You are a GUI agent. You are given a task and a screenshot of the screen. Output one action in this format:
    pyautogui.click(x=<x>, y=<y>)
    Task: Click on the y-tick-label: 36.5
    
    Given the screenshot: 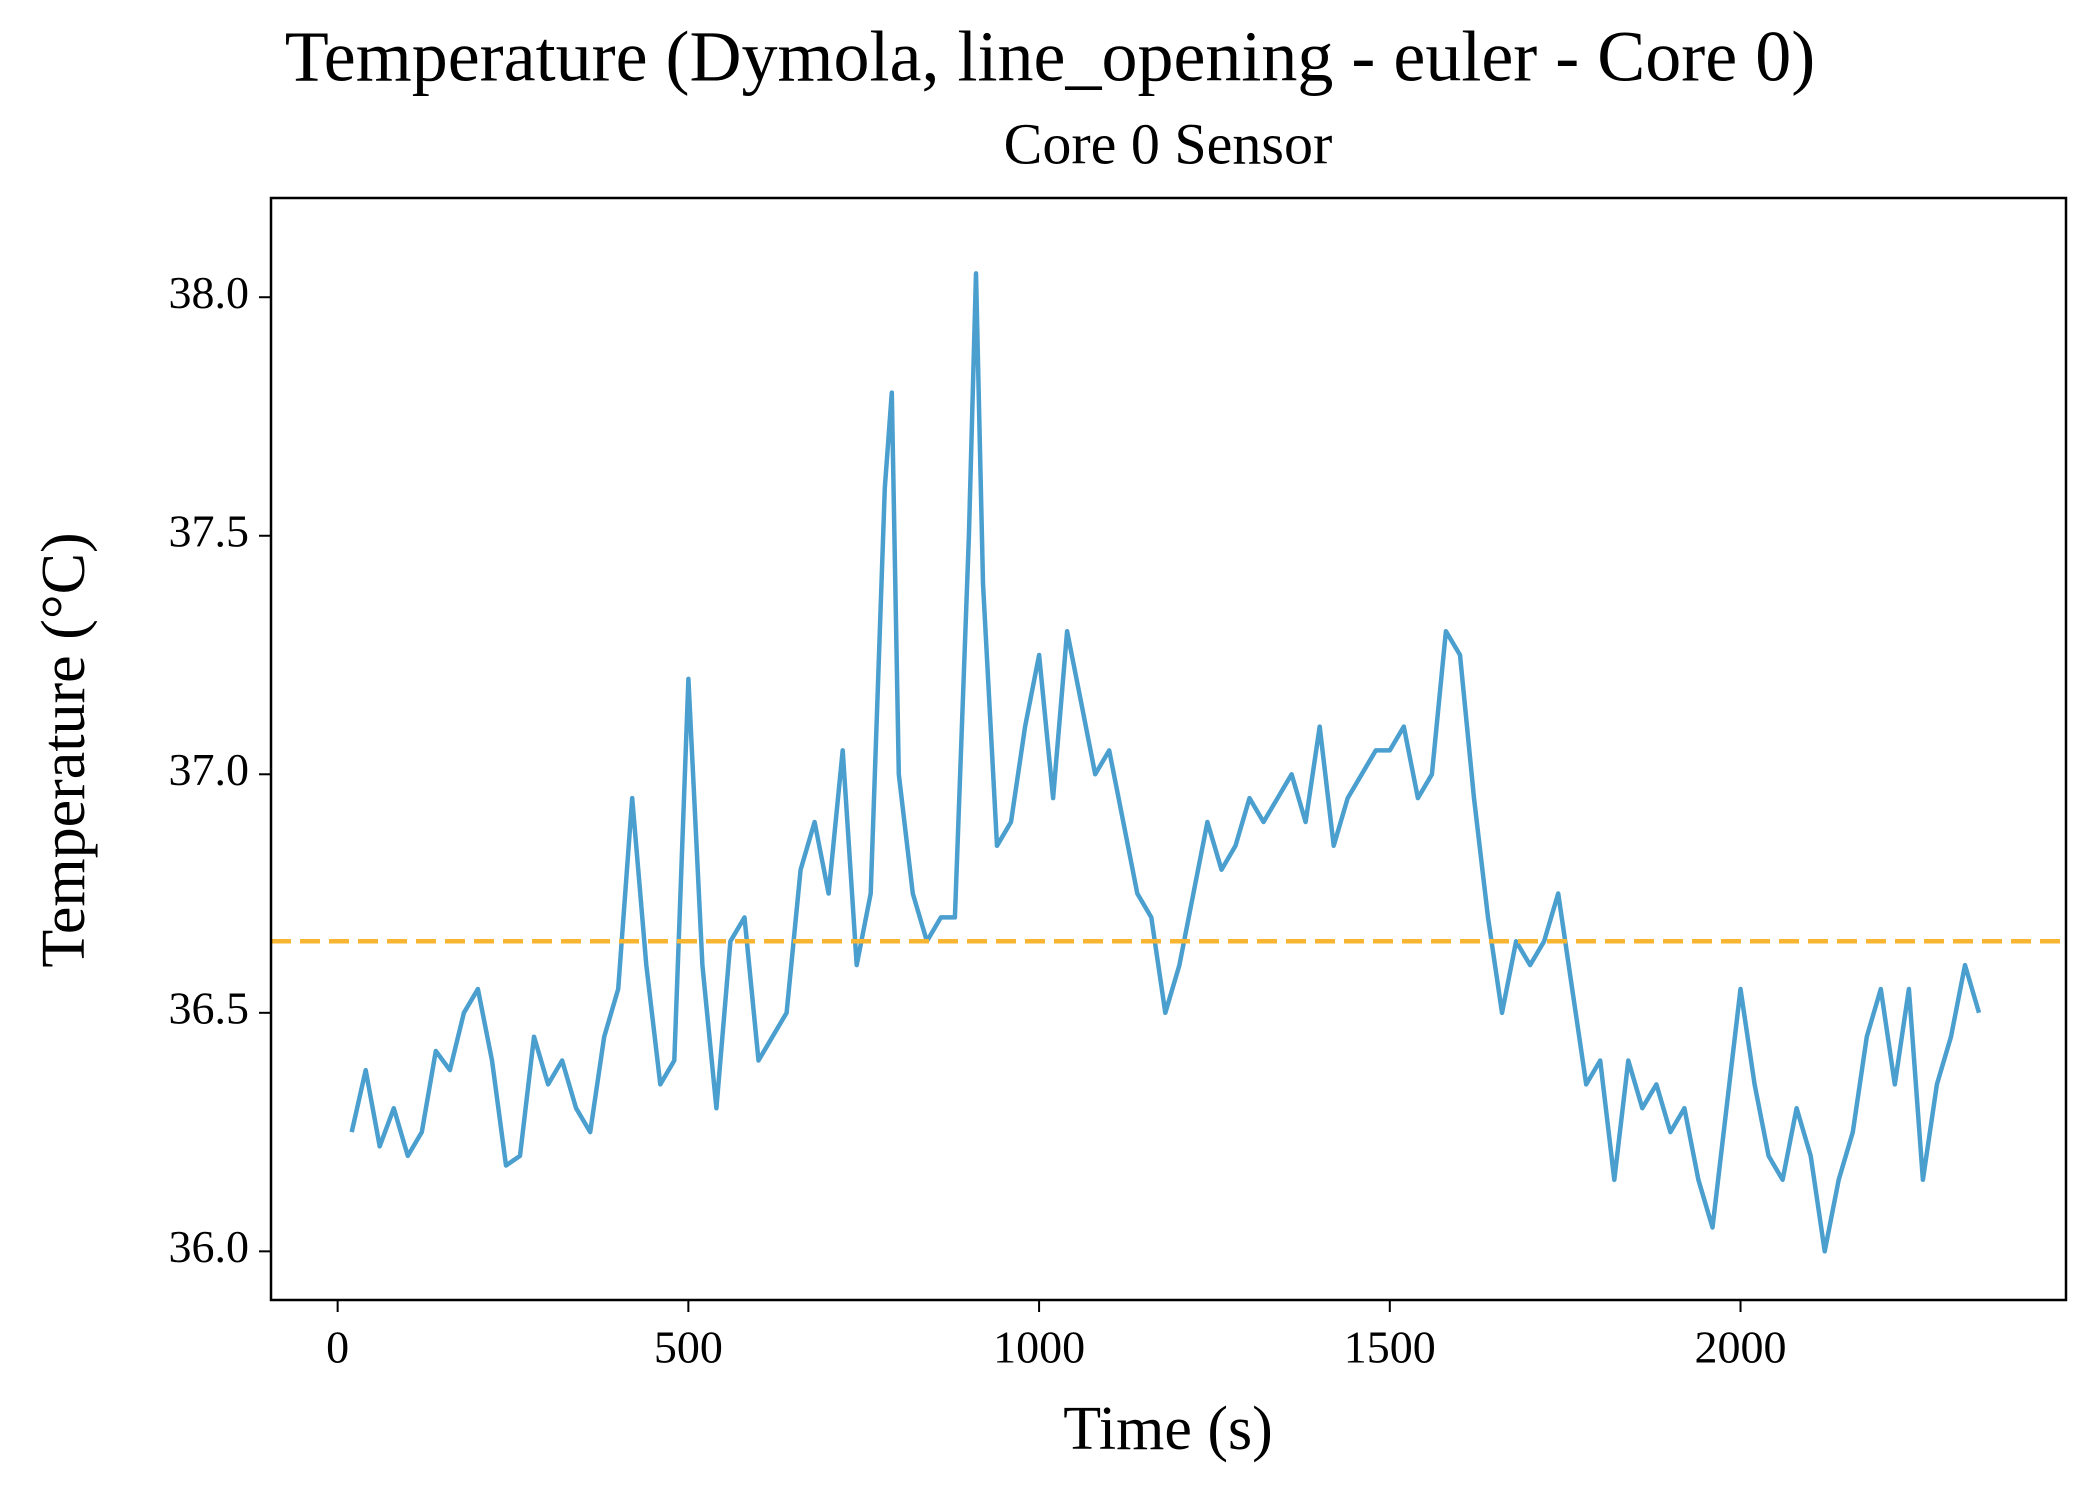 What is the action you would take?
    pyautogui.click(x=209, y=1007)
    